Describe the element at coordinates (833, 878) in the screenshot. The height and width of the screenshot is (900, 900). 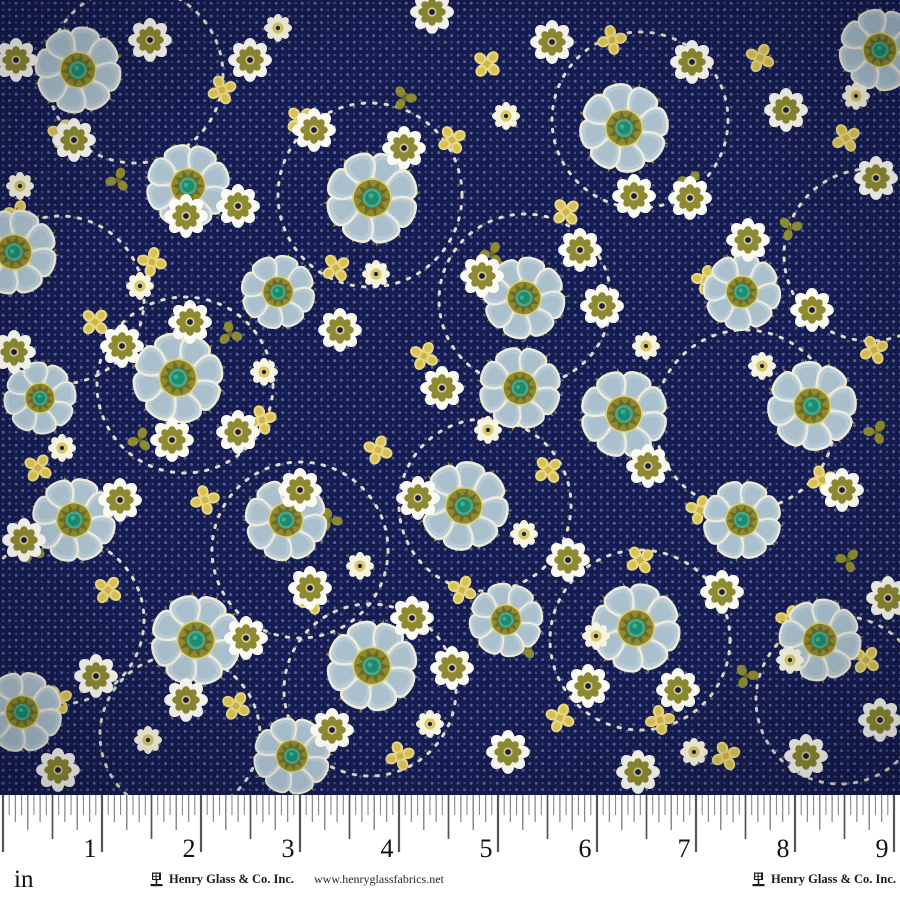
I see `brand-name-right: Henry Glass & Co. Inc.` at that location.